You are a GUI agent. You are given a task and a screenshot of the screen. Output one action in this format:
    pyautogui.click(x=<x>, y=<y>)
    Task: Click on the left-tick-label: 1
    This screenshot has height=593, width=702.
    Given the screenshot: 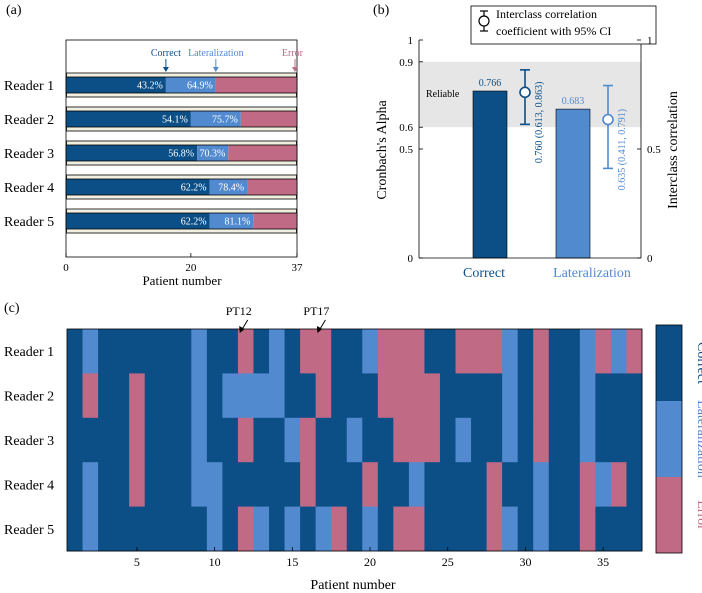 What is the action you would take?
    pyautogui.click(x=411, y=41)
    